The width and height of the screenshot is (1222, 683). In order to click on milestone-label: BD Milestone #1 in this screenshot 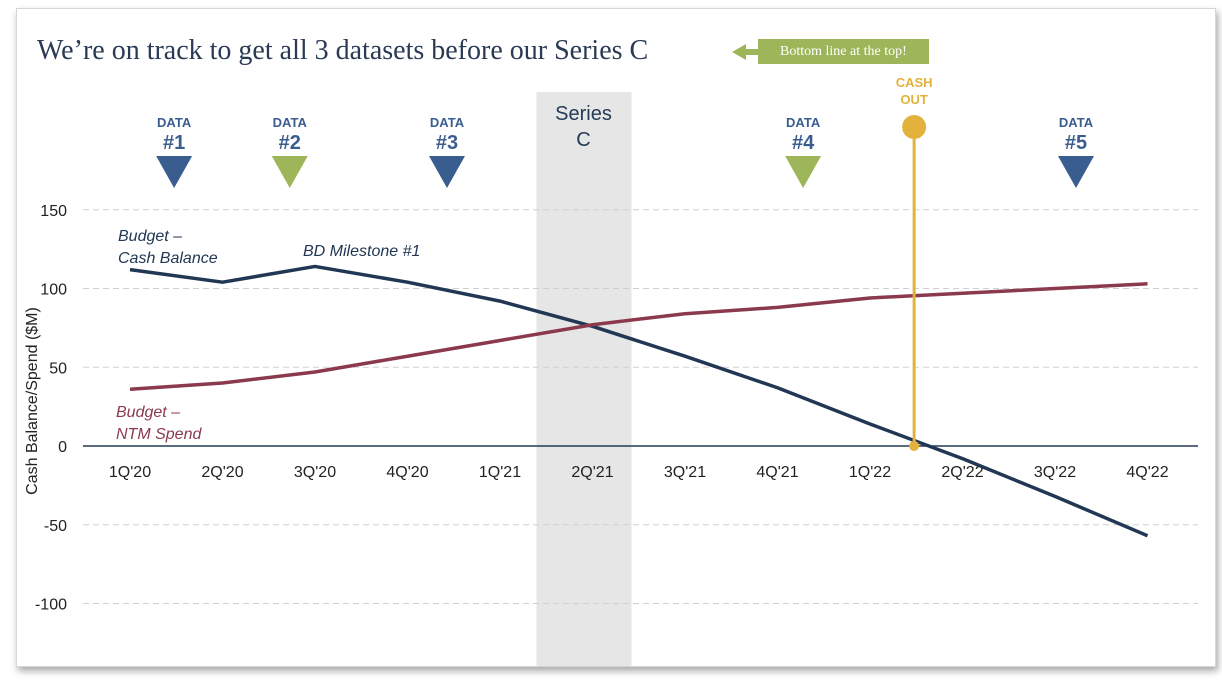, I will do `click(361, 251)`.